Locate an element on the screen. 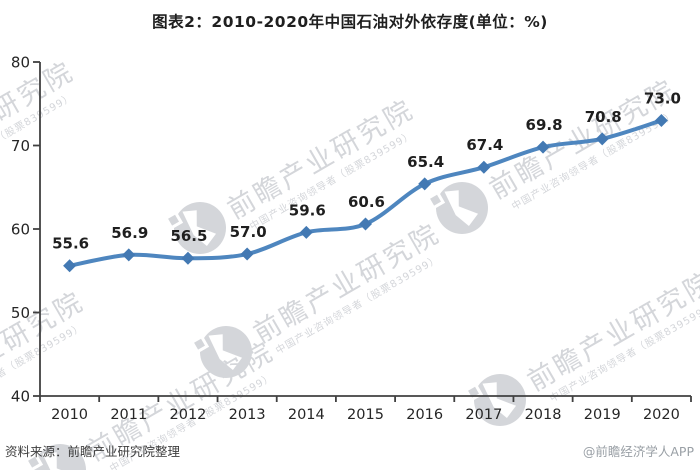  y-axis-tick-label: 70 is located at coordinates (20, 146).